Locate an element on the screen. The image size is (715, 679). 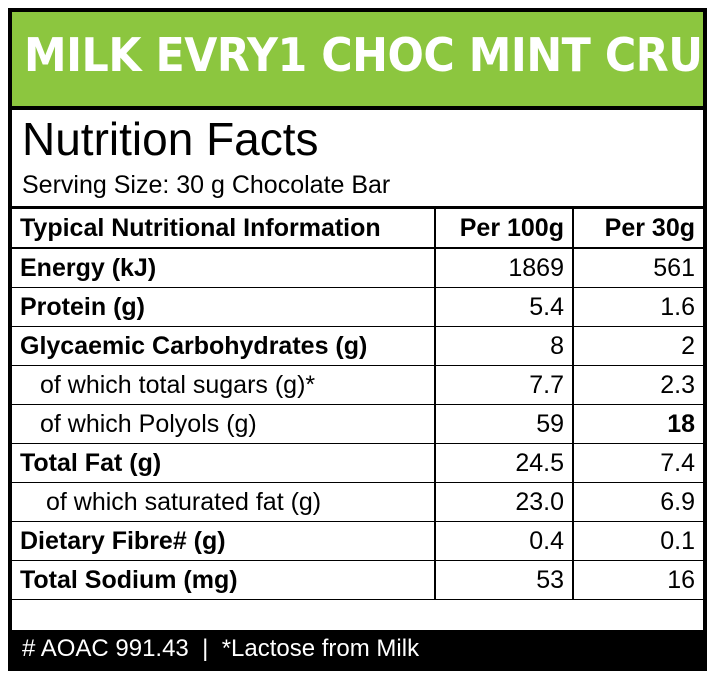
value-per-30g: 561 is located at coordinates (638, 268).